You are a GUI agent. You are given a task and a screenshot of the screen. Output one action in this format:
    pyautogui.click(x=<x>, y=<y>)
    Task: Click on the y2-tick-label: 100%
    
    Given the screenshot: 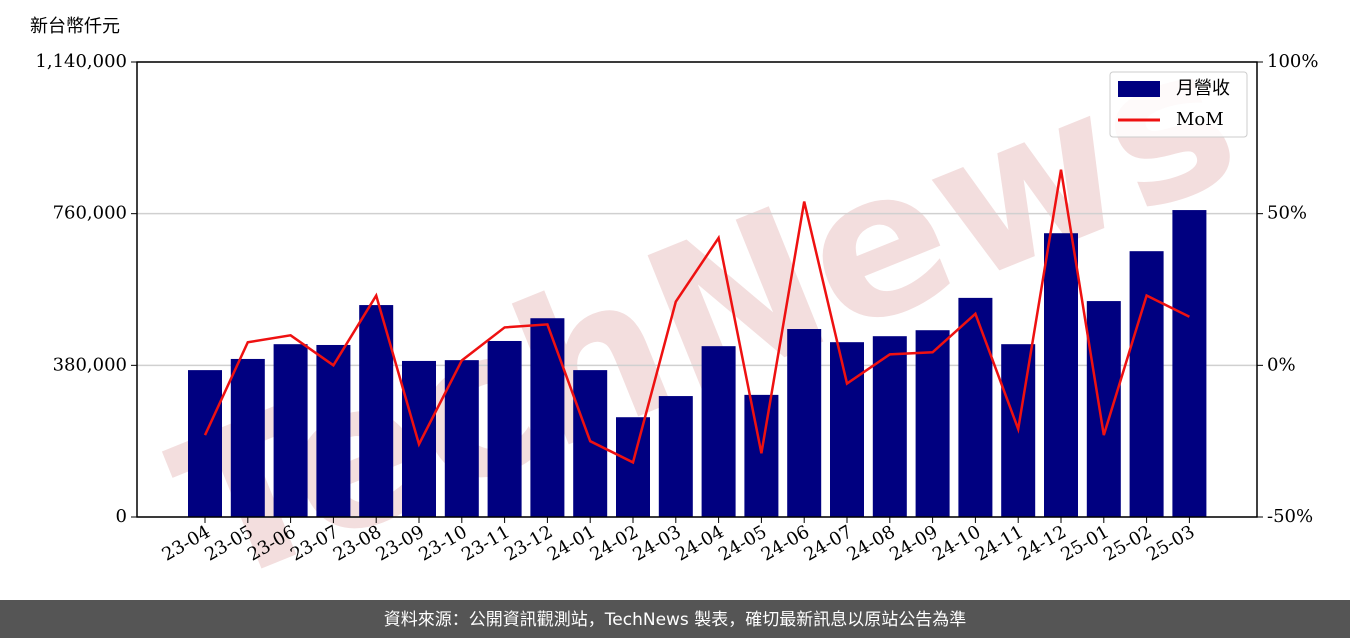 What is the action you would take?
    pyautogui.click(x=1292, y=61)
    